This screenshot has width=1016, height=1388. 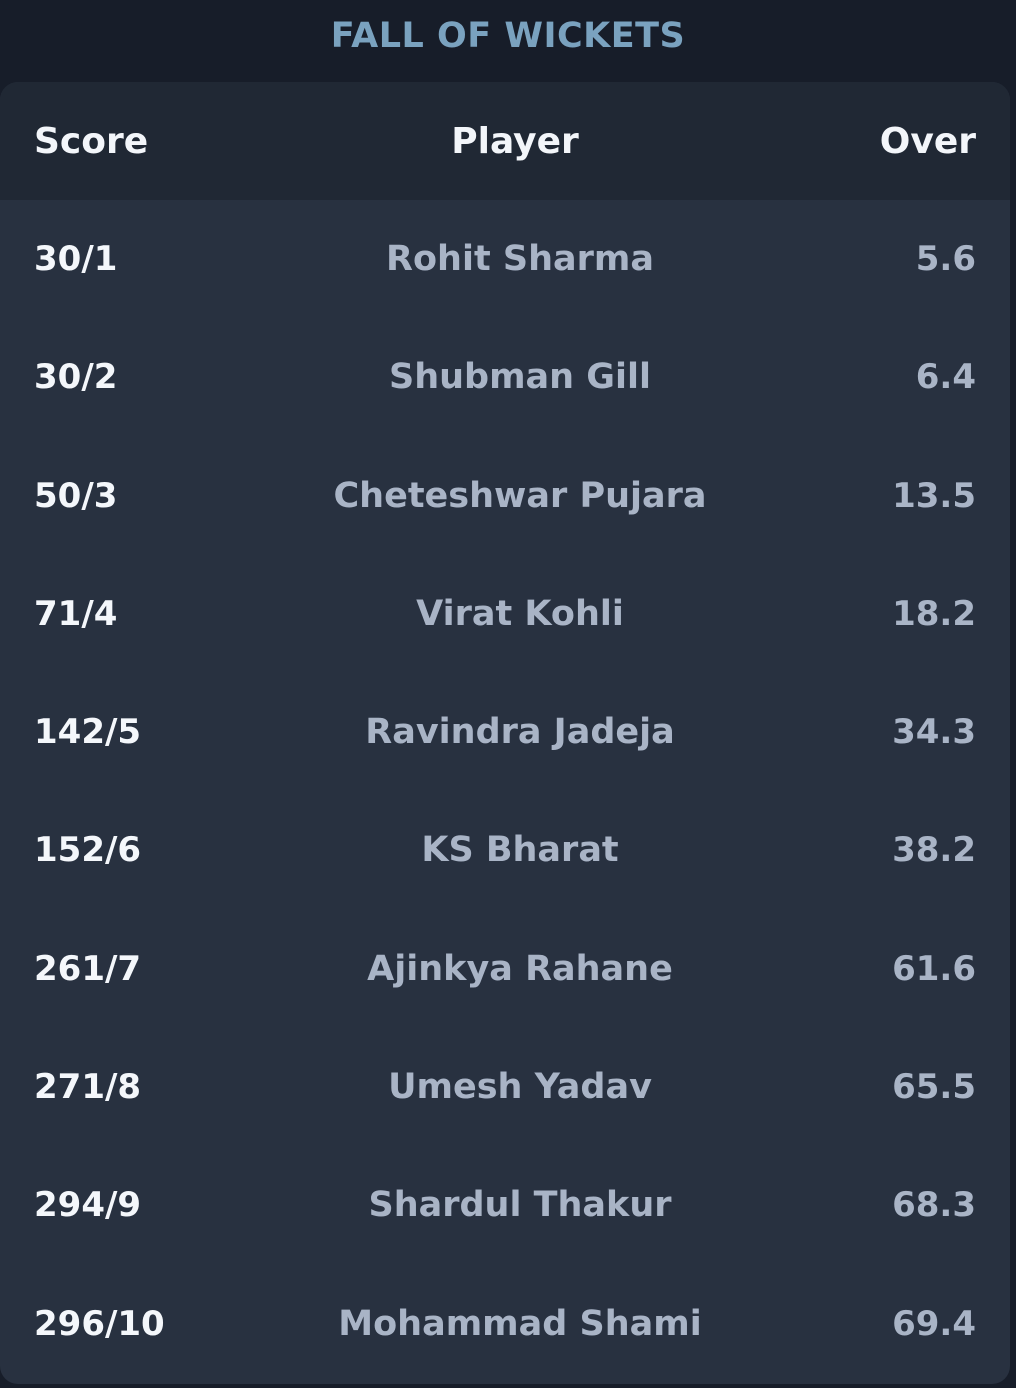 What do you see at coordinates (88, 1087) in the screenshot?
I see `wicket-score: 271/8` at bounding box center [88, 1087].